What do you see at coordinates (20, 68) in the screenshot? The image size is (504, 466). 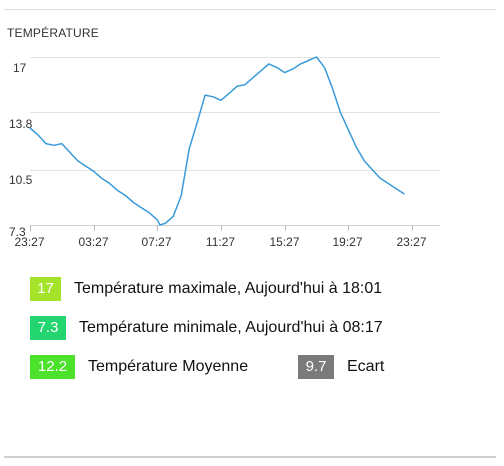 I see `y-tick-label: 17` at bounding box center [20, 68].